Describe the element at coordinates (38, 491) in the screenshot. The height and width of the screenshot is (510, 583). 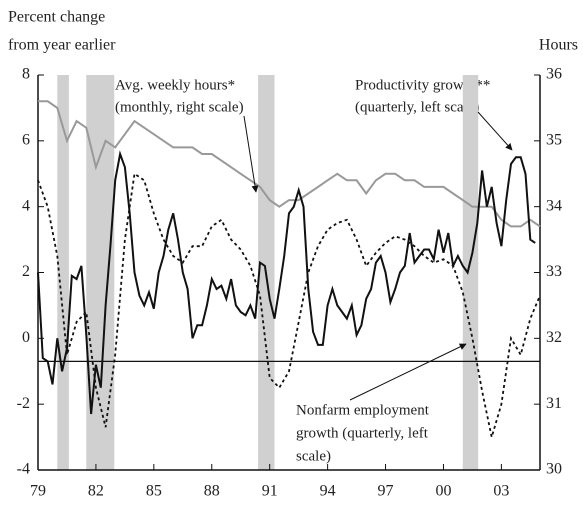
I see `x-tick-label: 79` at that location.